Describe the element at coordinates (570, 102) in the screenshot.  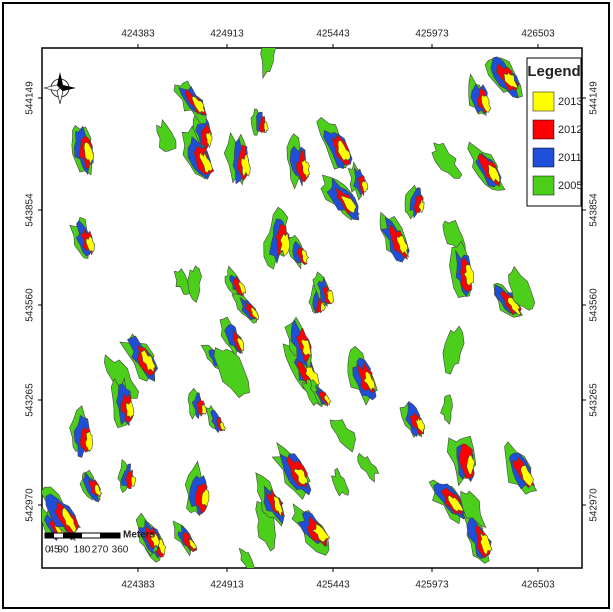
I see `legend-label: 2013` at that location.